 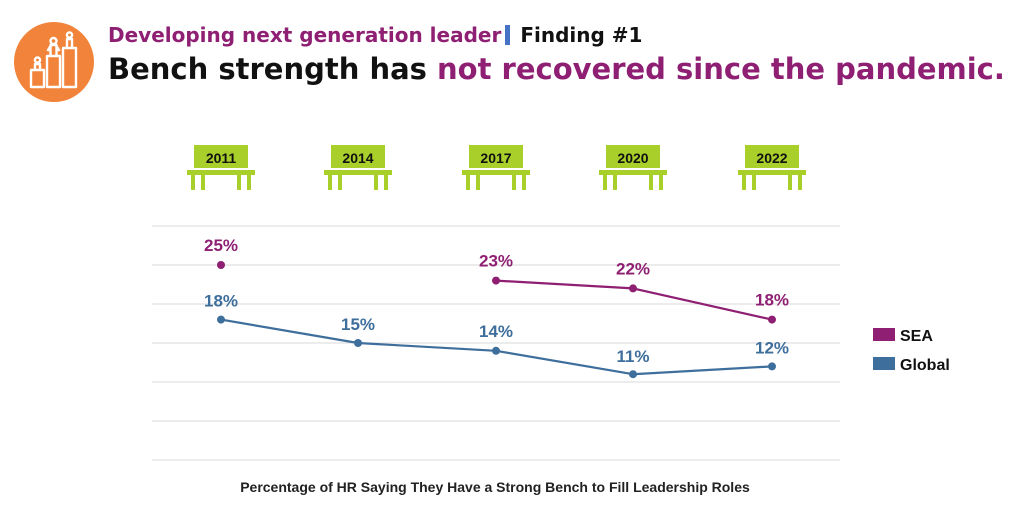 I want to click on x-tick-label: 2014, so click(x=357, y=158).